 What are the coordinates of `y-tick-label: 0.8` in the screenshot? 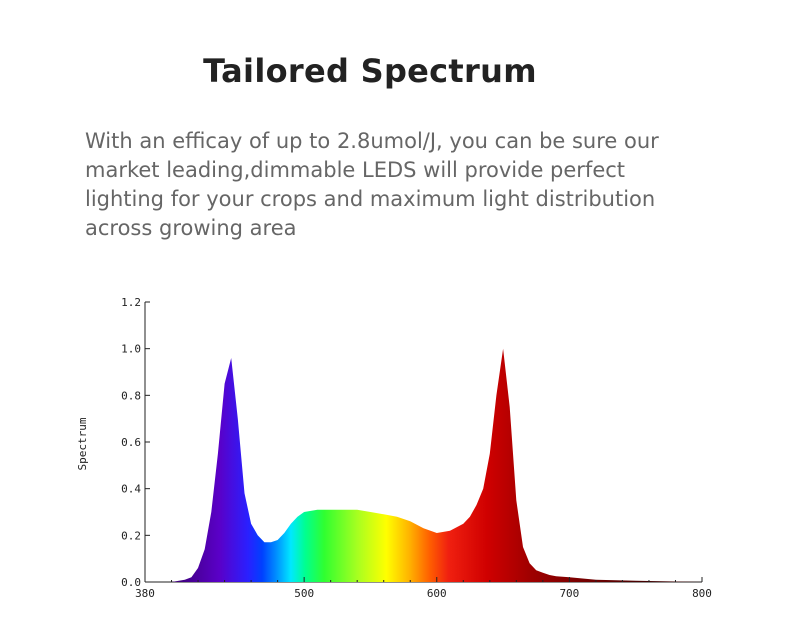 It's located at (131, 395).